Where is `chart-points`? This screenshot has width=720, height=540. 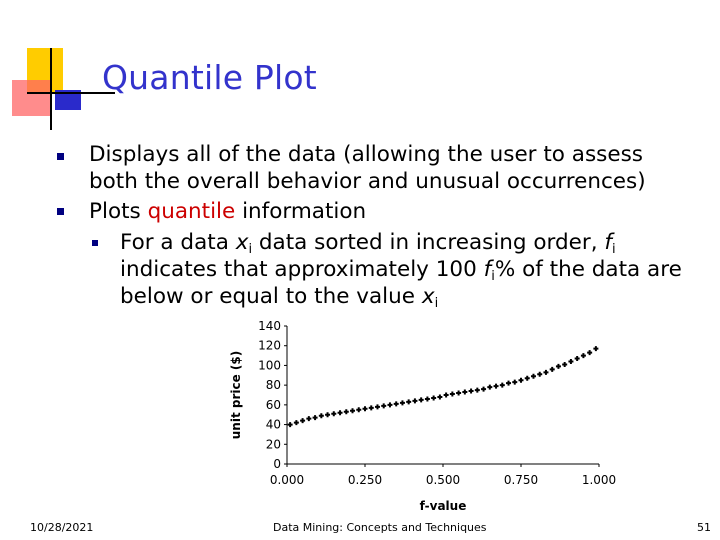
chart-points is located at coordinates (443, 387).